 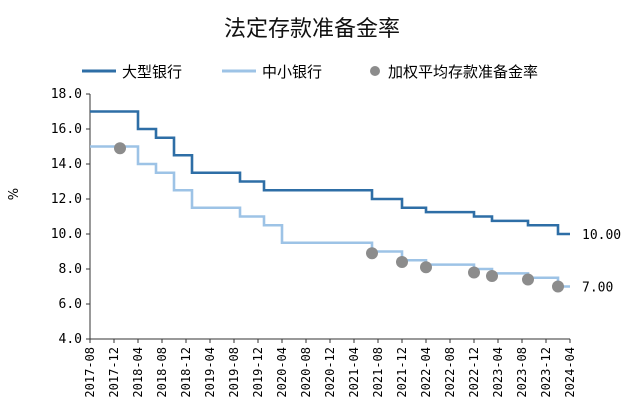 What do you see at coordinates (70, 269) in the screenshot?
I see `y-tick-label: 8.0` at bounding box center [70, 269].